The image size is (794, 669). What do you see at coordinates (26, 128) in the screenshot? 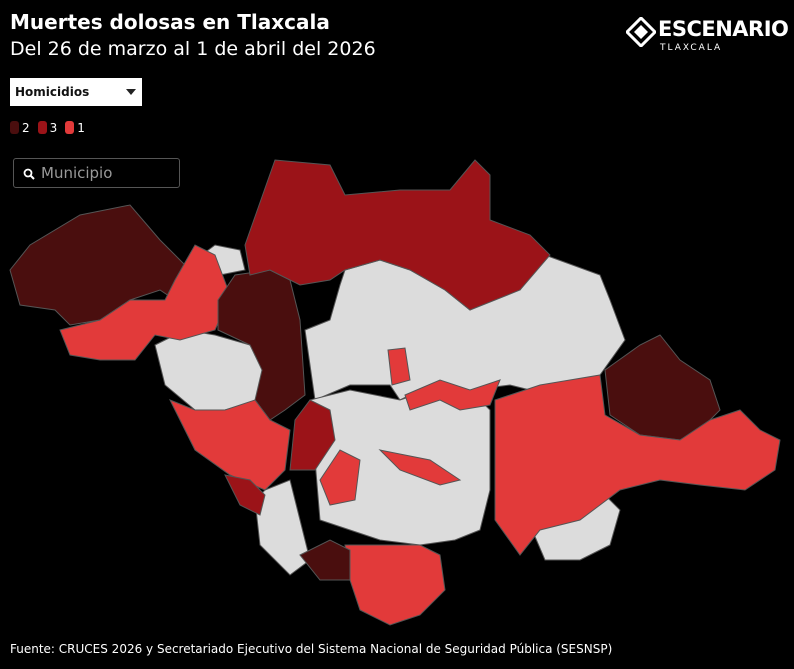
I see `legend-label: 2` at bounding box center [26, 128].